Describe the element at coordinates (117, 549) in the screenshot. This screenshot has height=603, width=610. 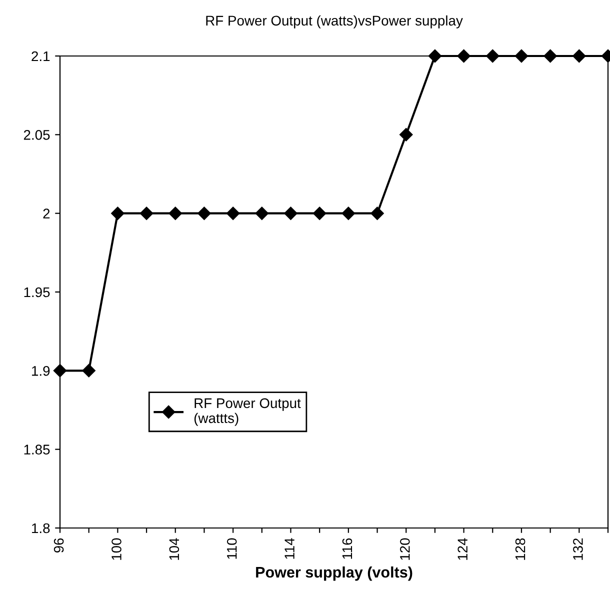
I see `x-tick-label: 100` at that location.